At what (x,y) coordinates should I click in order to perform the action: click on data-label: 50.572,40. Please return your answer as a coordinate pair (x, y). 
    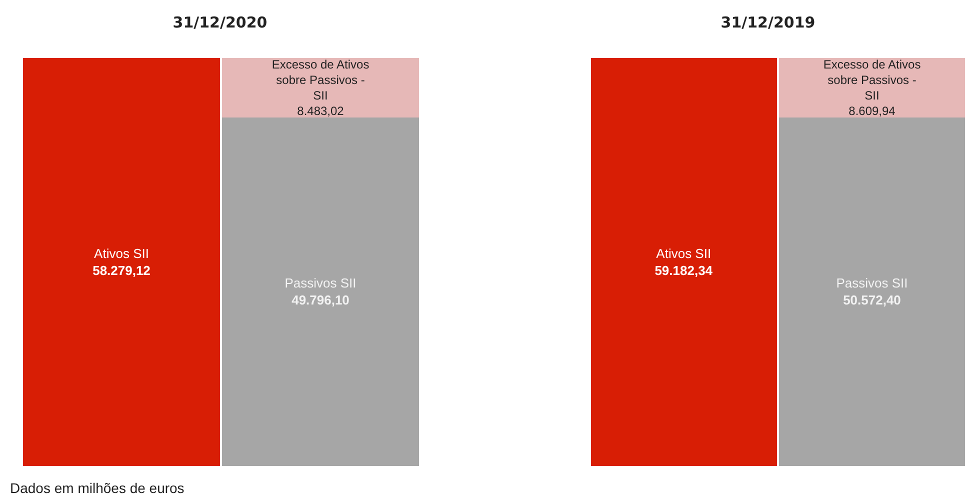
    Looking at the image, I should click on (872, 300).